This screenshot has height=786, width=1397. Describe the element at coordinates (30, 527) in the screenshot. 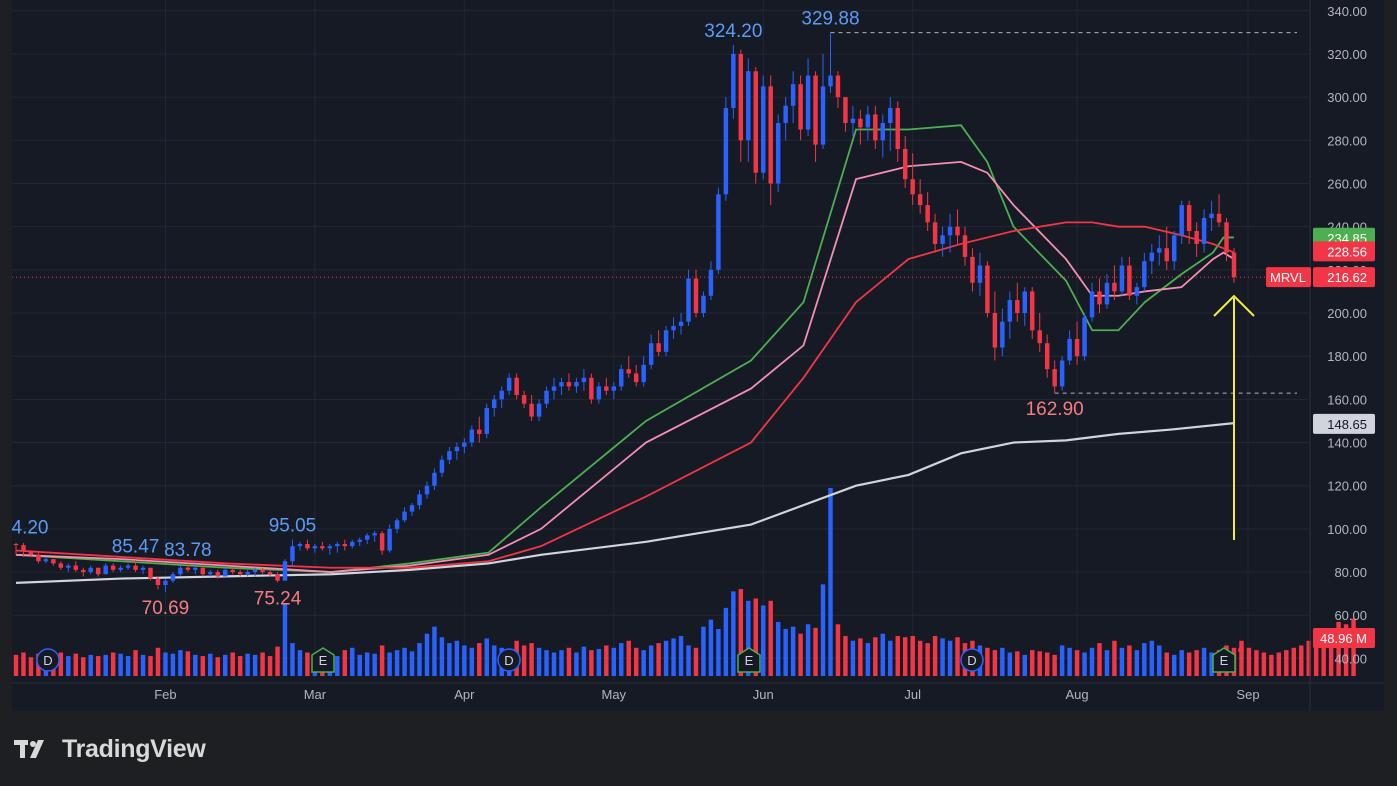

I see `price-annotation: 4.20` at that location.